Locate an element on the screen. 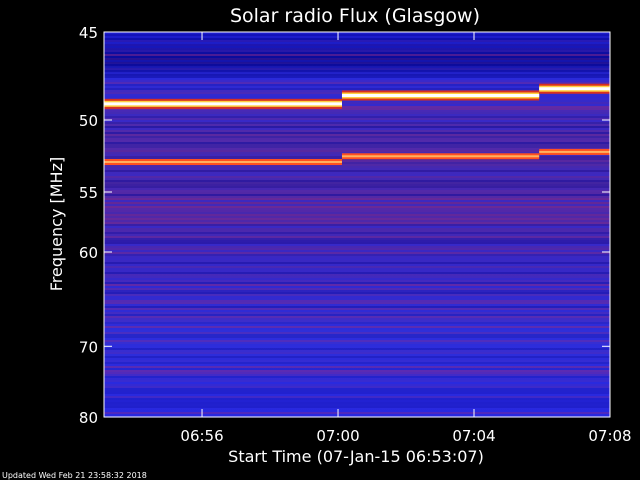 The height and width of the screenshot is (480, 640). x-tick-label: 06:56 is located at coordinates (201, 436).